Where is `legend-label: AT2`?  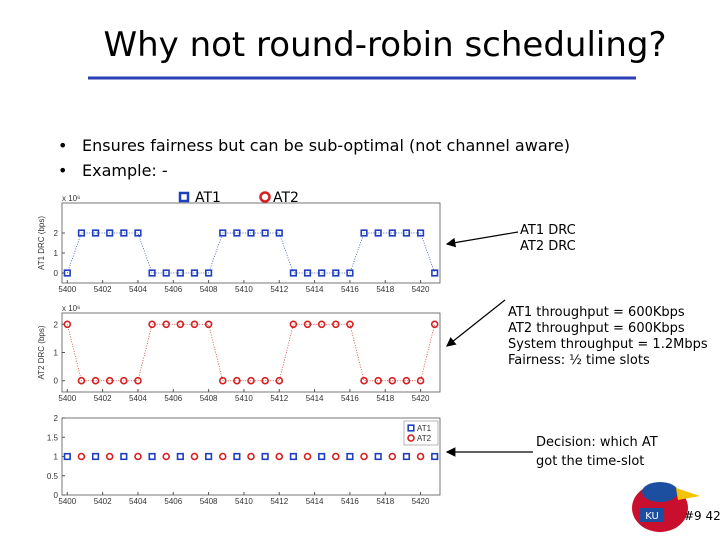
legend-label: AT2 is located at coordinates (286, 198).